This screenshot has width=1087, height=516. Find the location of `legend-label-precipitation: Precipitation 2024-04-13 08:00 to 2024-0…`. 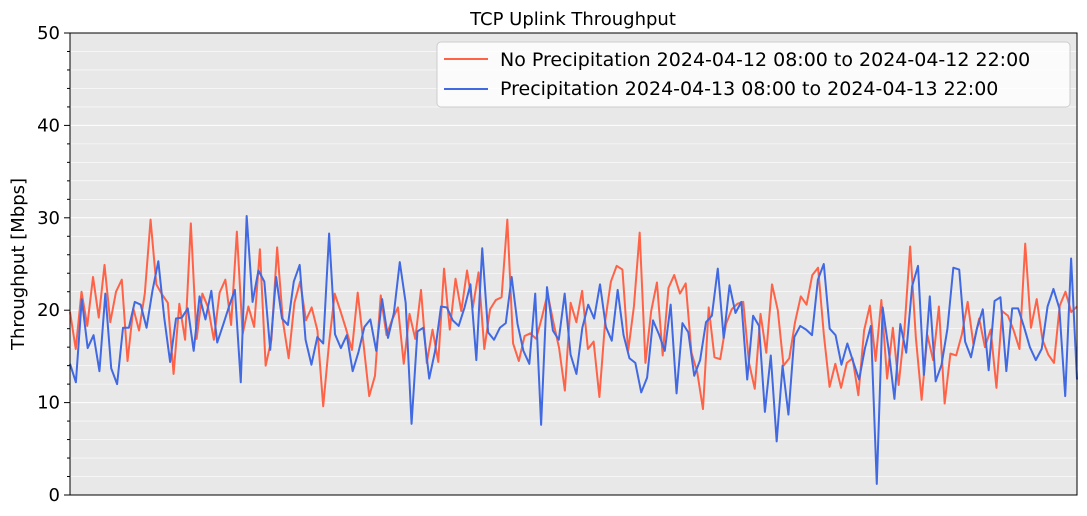

legend-label-precipitation: Precipitation 2024-04-13 08:00 to 2024-0… is located at coordinates (749, 89).